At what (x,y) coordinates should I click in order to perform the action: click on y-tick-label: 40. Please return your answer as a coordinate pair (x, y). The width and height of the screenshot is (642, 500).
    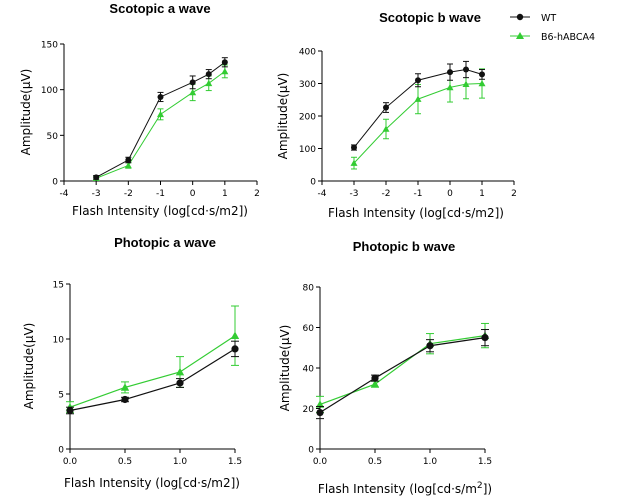
    Looking at the image, I should click on (309, 370).